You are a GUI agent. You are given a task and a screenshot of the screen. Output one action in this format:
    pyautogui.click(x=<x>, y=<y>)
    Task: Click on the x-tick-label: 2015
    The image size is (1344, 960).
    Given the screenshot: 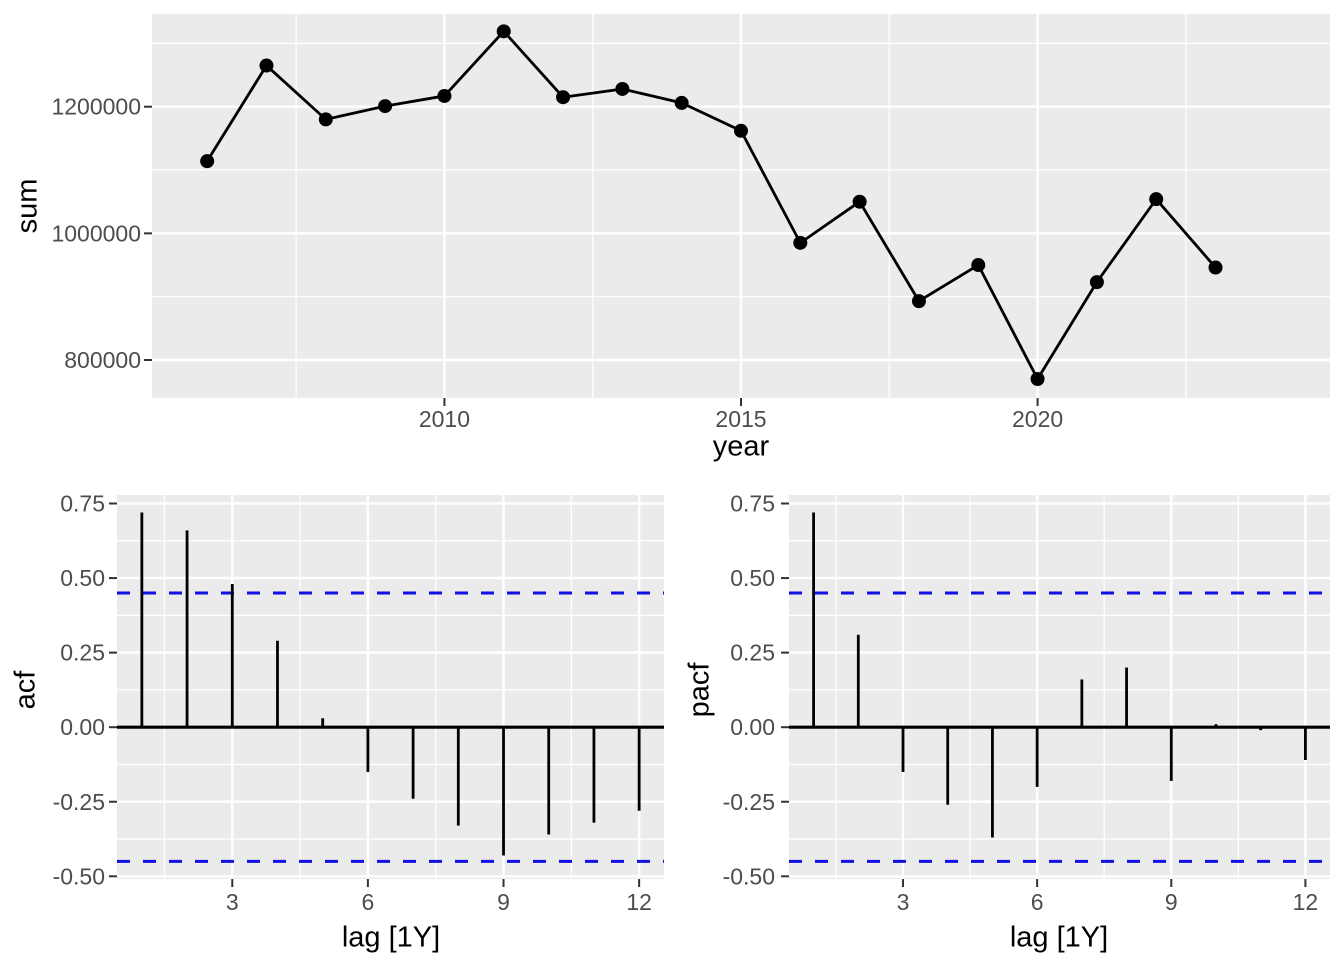 What is the action you would take?
    pyautogui.click(x=740, y=419)
    